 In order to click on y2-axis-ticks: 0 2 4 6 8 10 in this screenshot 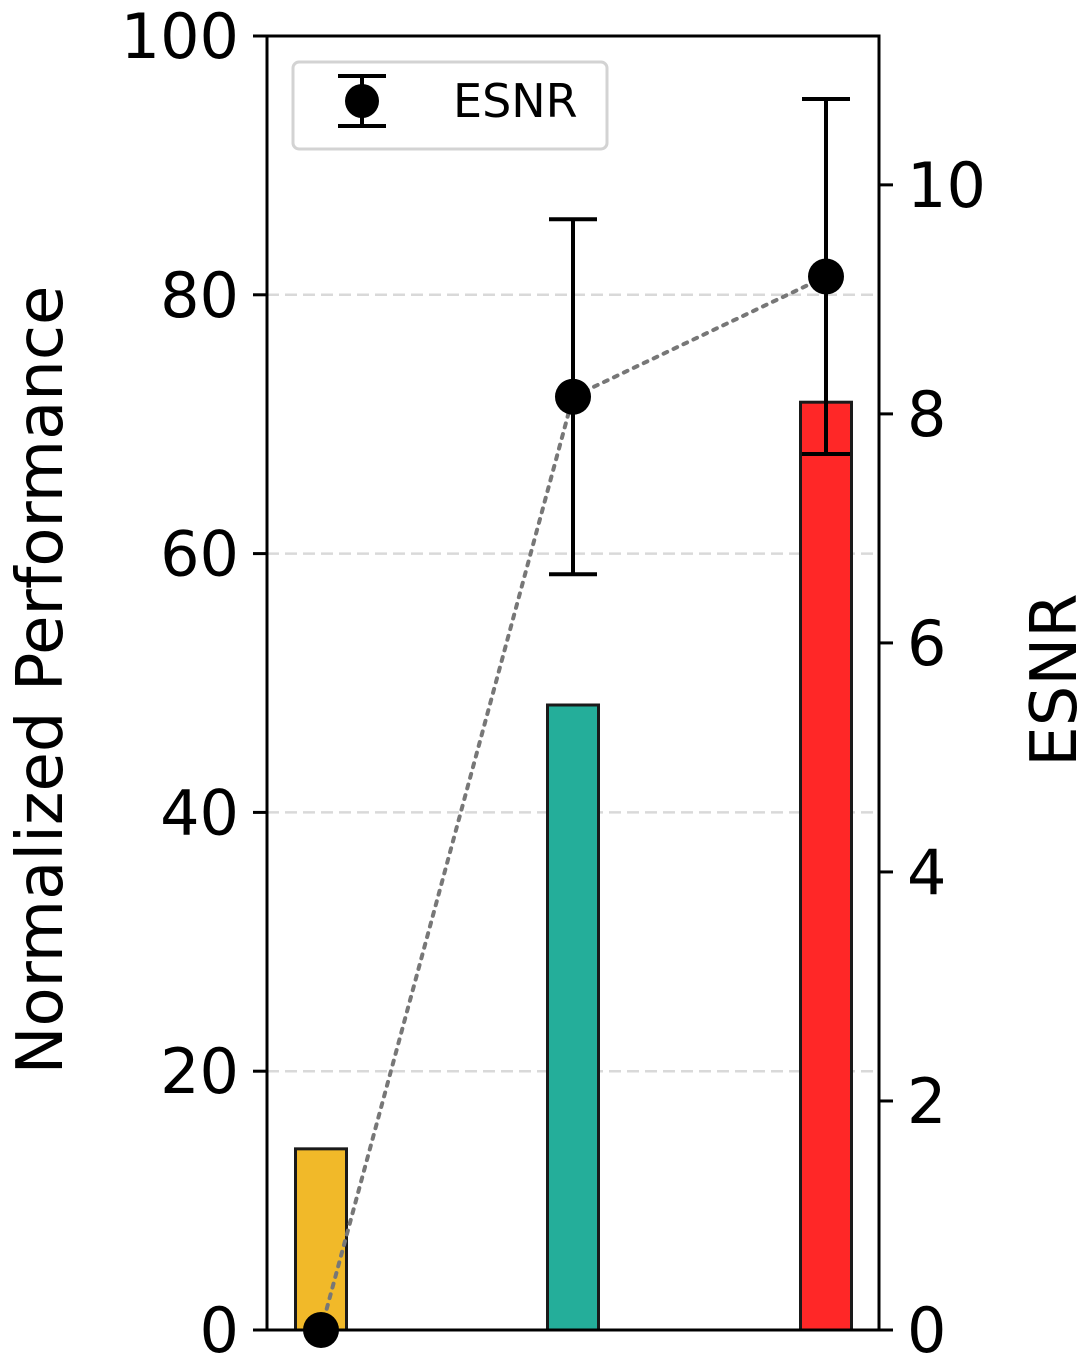, I will do `click(932, 758)`.